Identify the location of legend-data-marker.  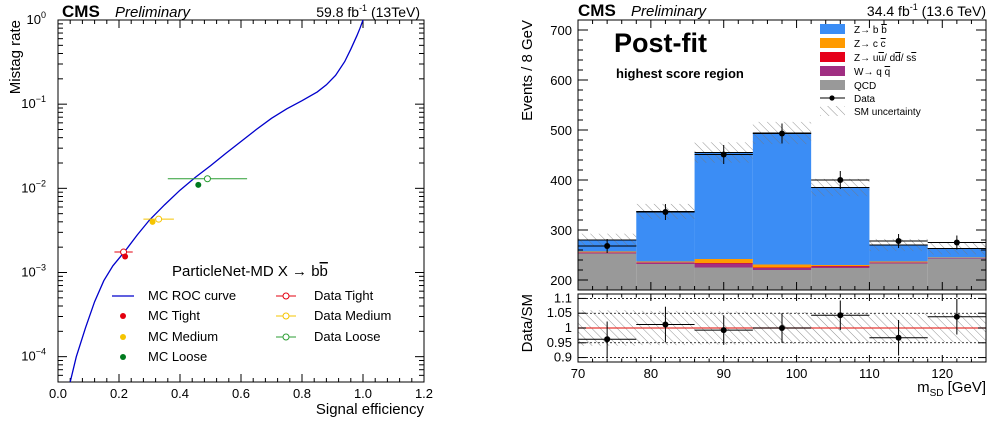
(832, 98).